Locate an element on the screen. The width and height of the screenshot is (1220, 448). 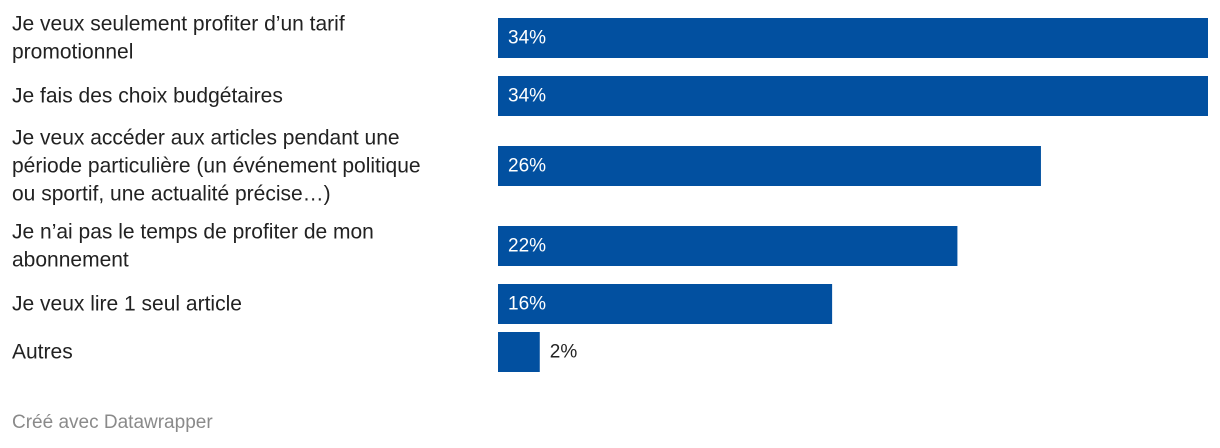
value-label: 2% is located at coordinates (564, 352).